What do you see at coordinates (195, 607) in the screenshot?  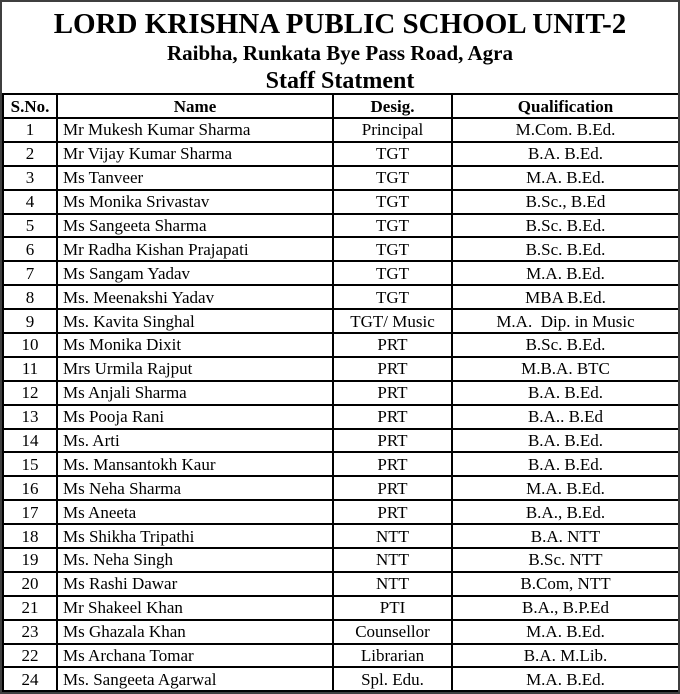 I see `cell-name: Mr Shakeel Khan` at bounding box center [195, 607].